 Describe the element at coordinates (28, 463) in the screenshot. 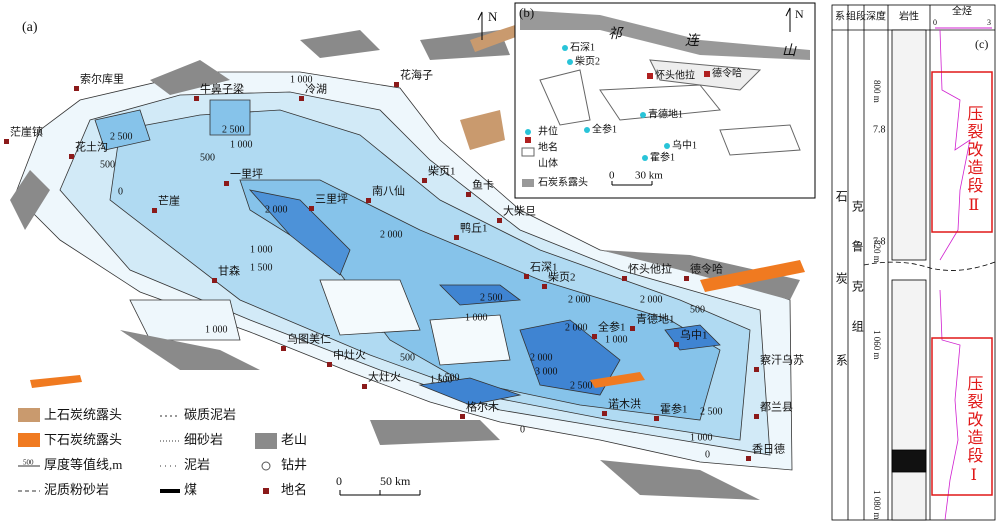

I see `contour-symbol: 500` at that location.